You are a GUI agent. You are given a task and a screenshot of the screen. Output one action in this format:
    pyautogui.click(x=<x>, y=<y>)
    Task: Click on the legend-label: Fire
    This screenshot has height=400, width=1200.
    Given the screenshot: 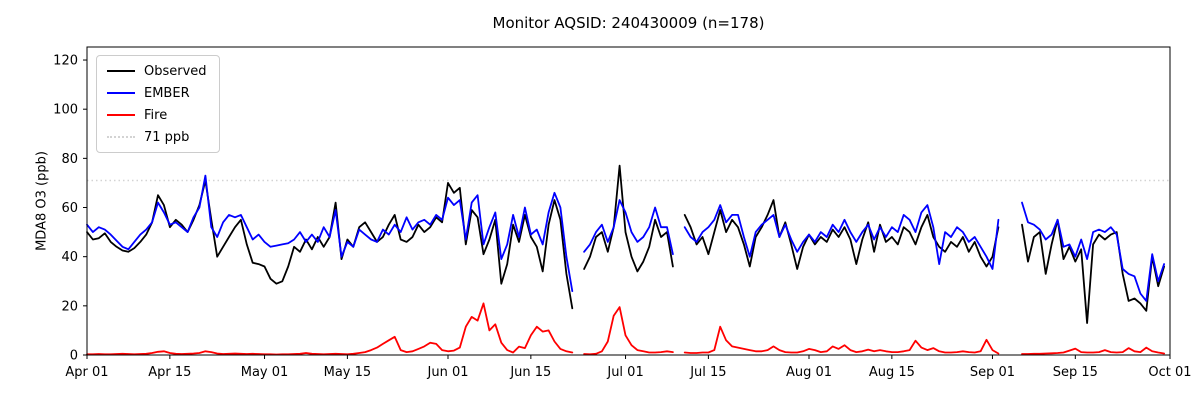 What is the action you would take?
    pyautogui.click(x=156, y=115)
    